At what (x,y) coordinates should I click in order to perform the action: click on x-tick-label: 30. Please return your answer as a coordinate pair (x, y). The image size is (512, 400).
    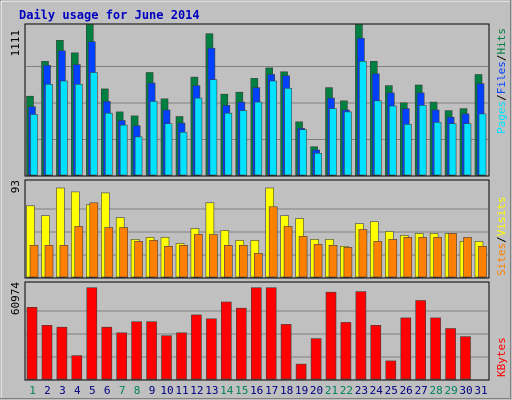
    Looking at the image, I should click on (465, 390).